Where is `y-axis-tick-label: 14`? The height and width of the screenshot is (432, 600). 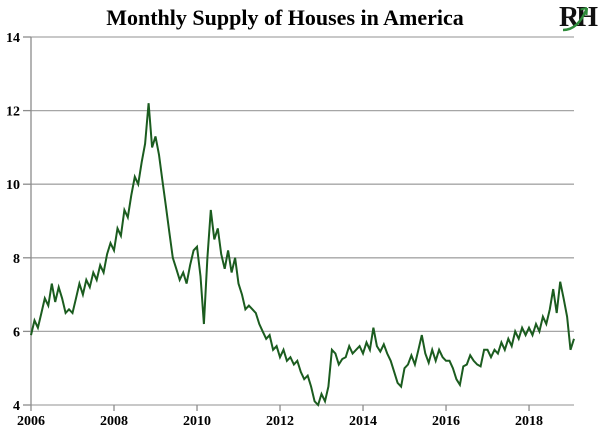 y-axis-tick-label: 14 is located at coordinates (13, 38).